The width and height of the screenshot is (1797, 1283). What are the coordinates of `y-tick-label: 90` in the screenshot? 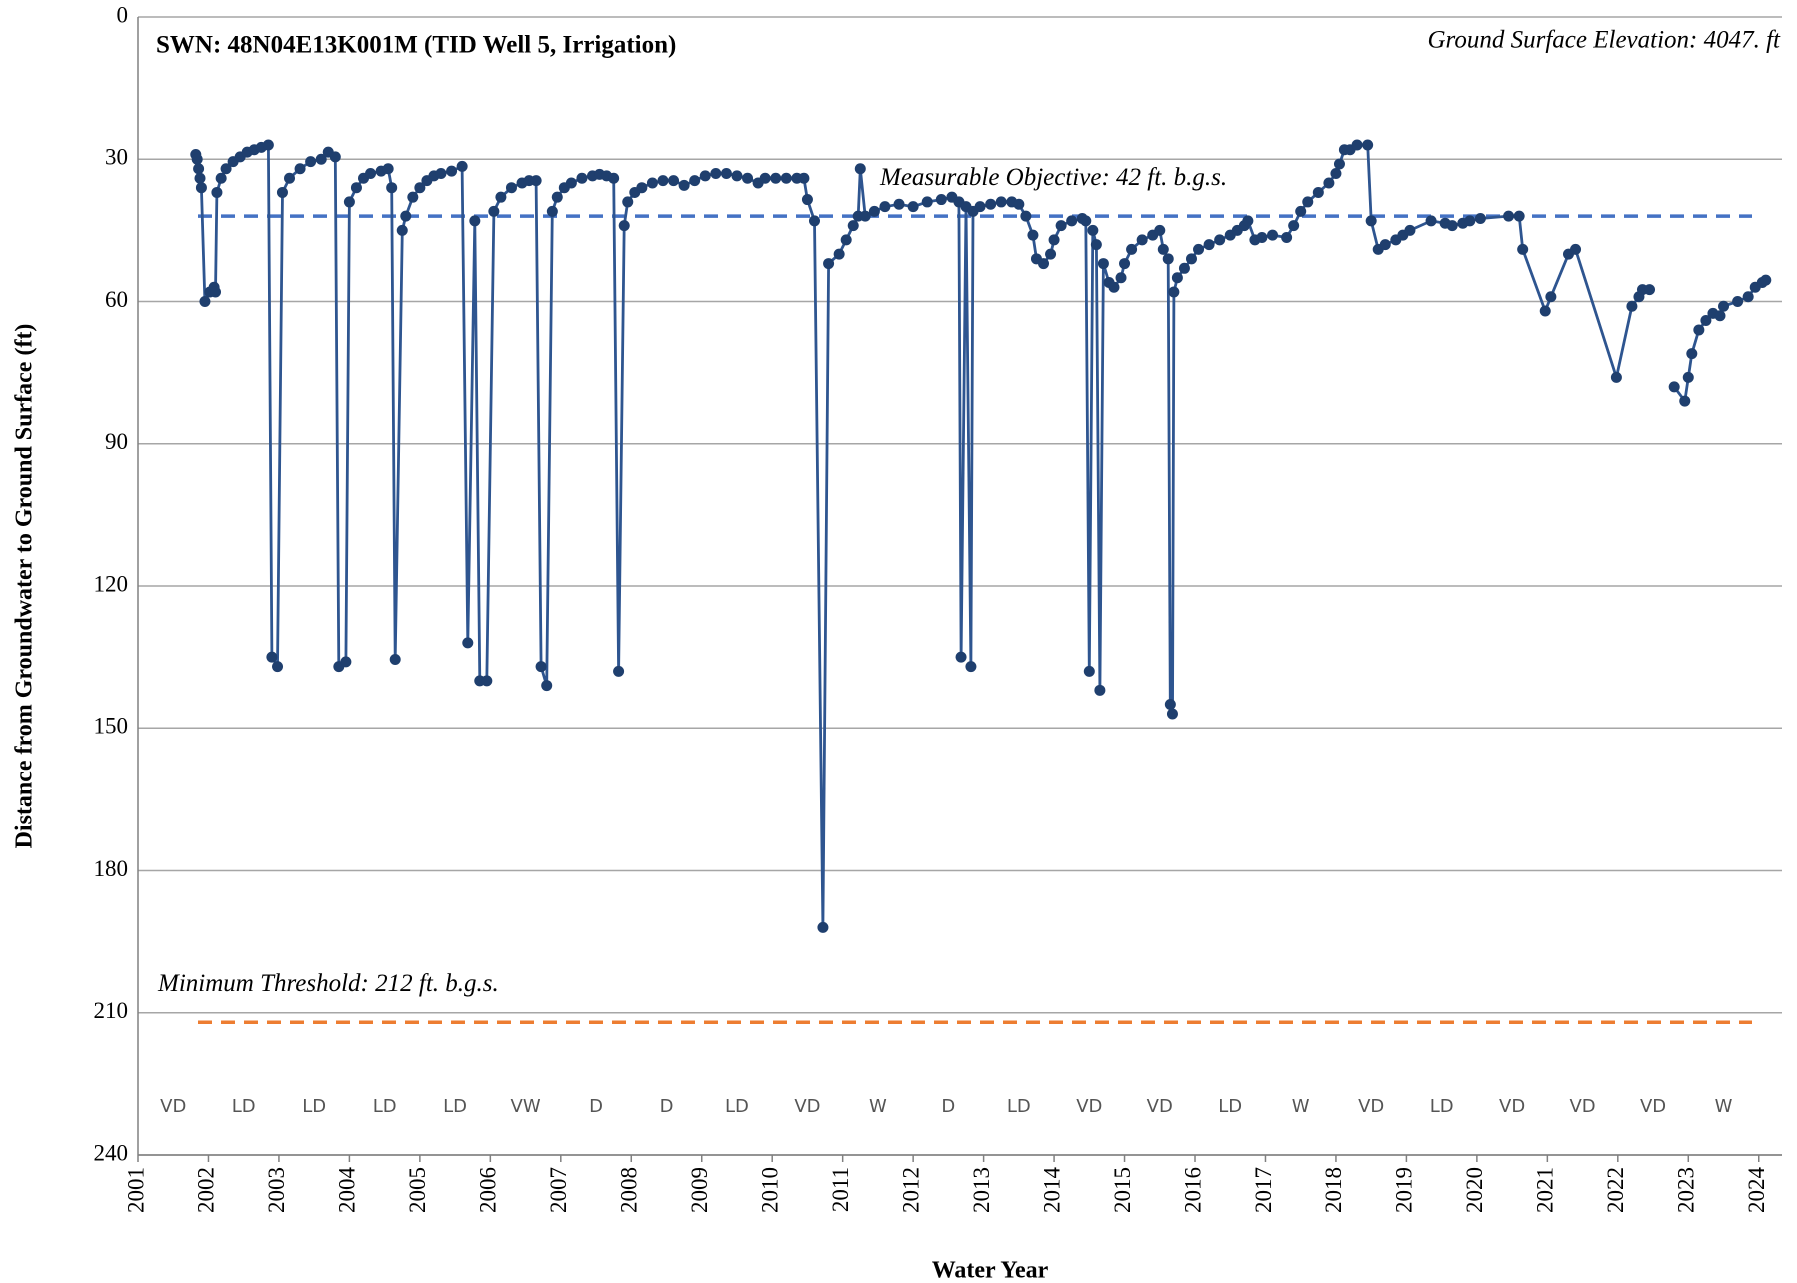 It's located at (116, 441).